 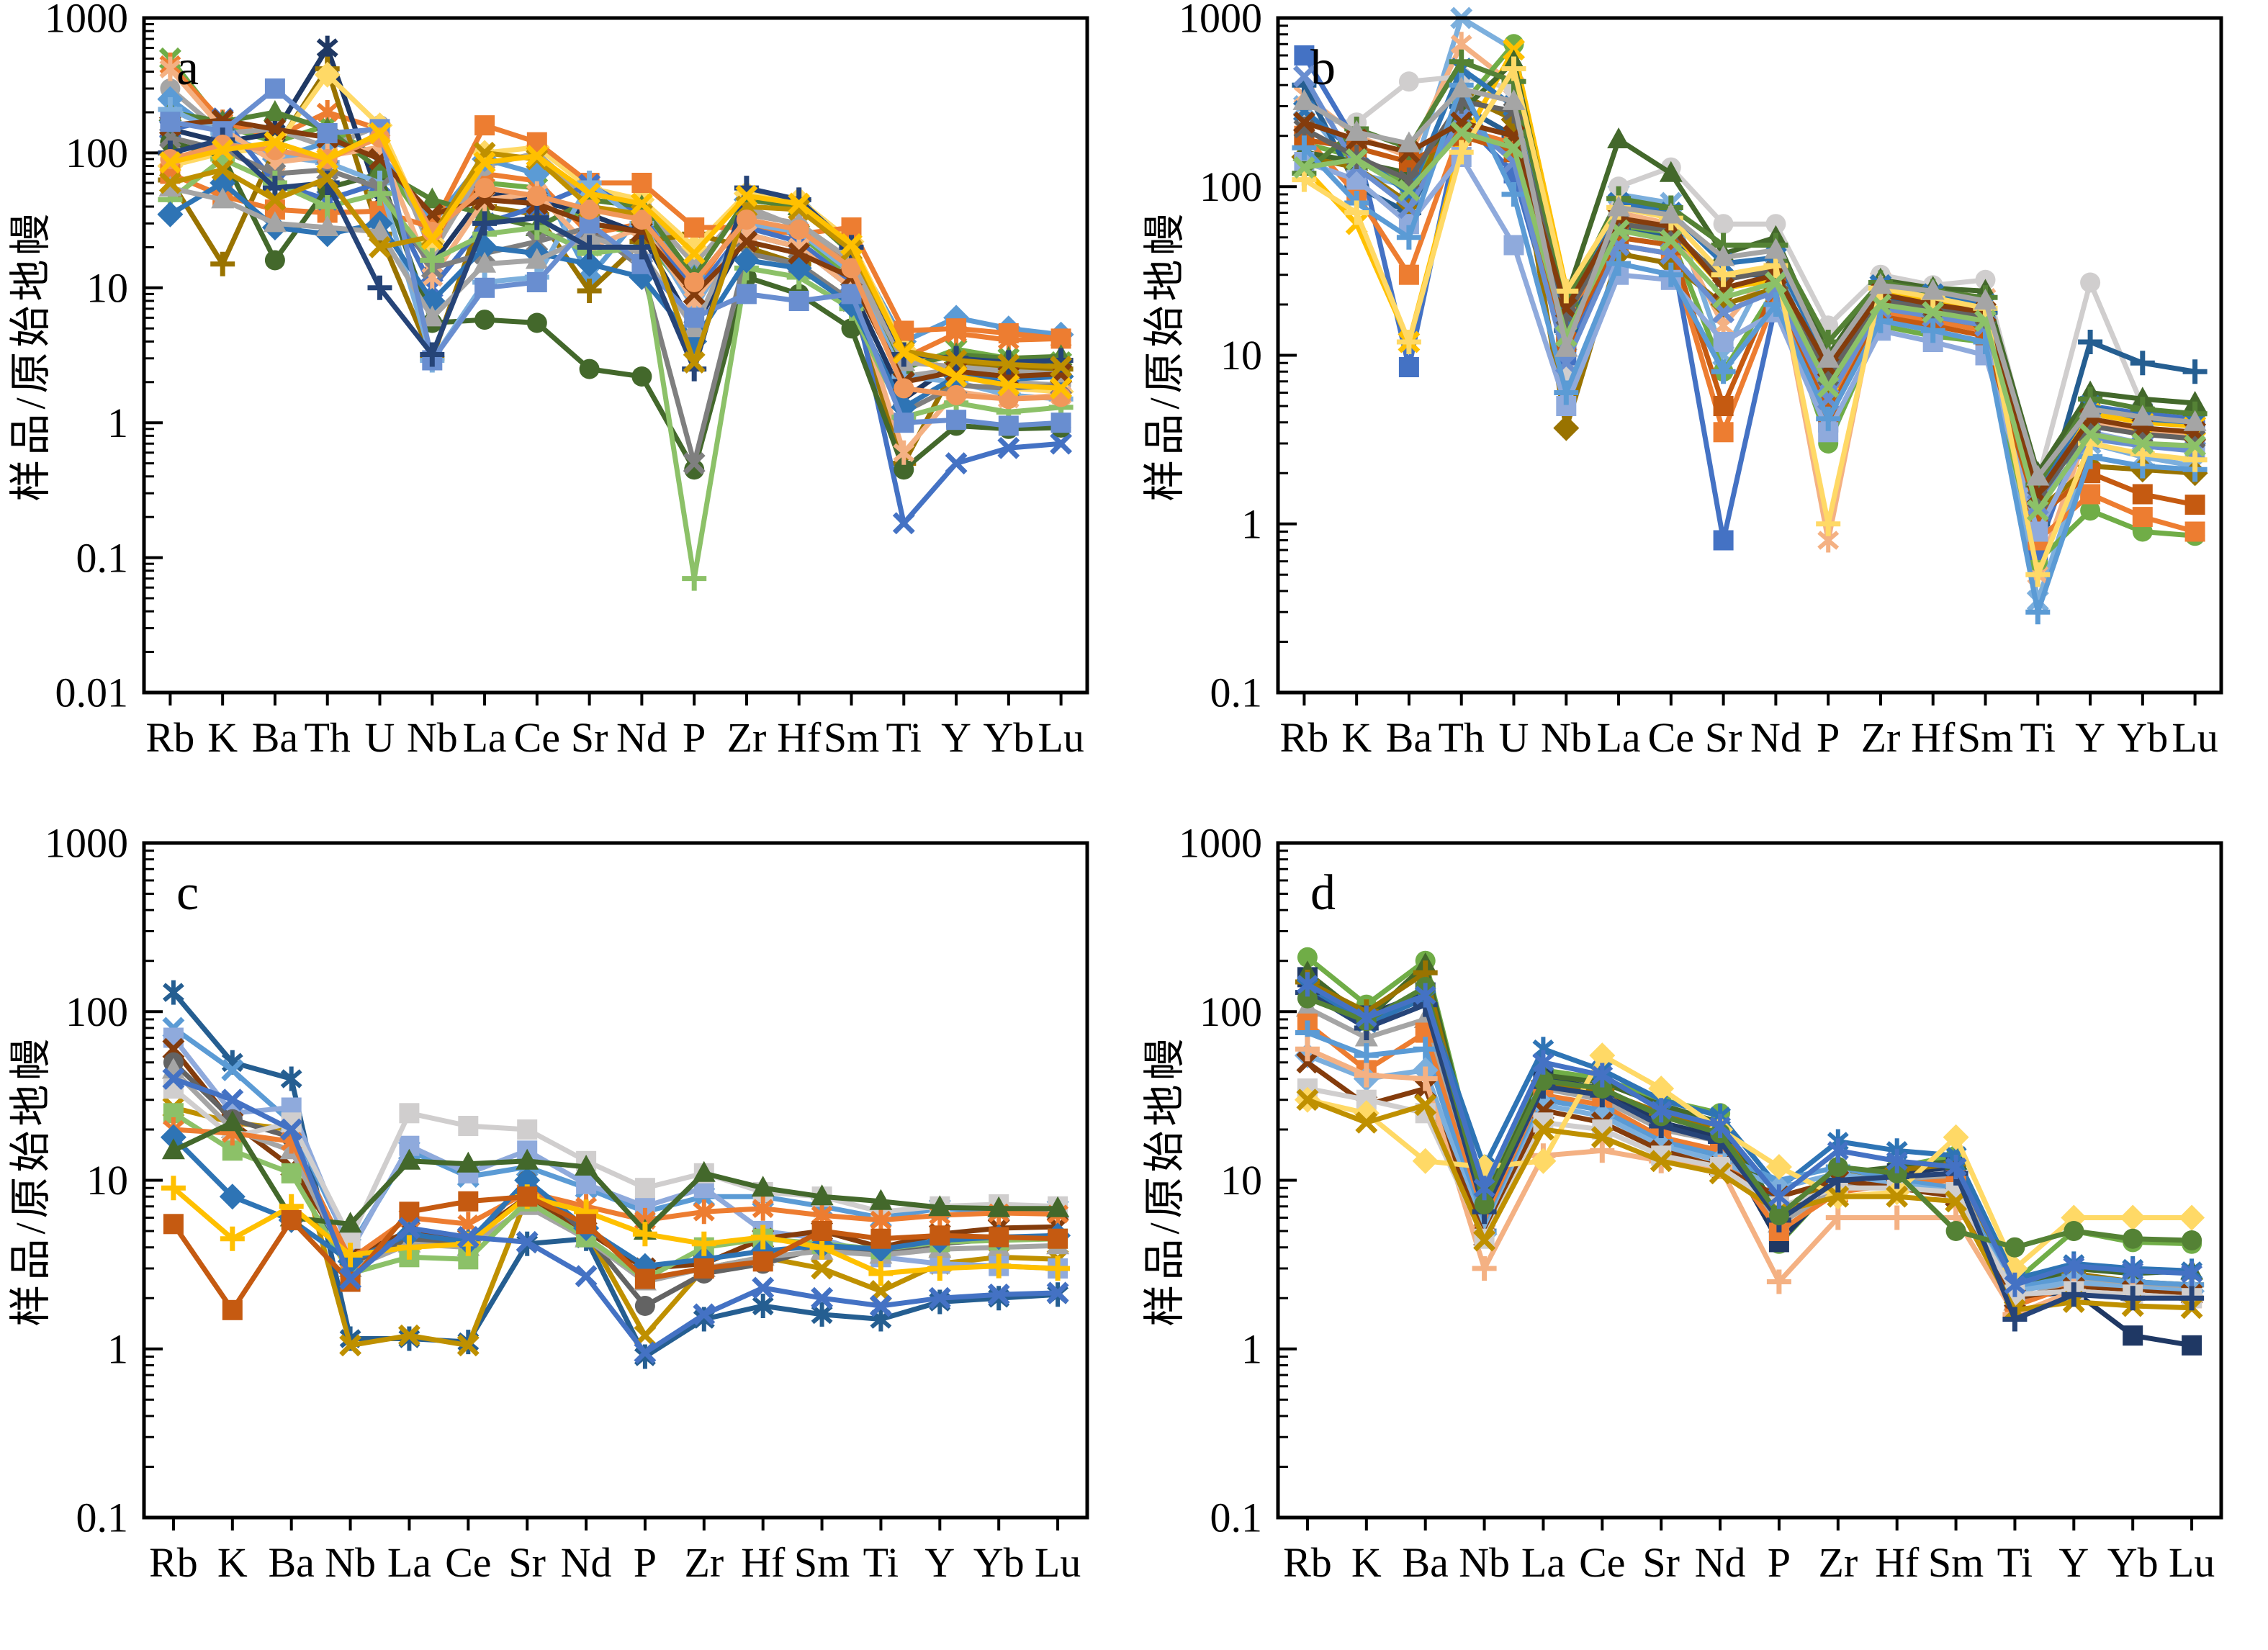 I want to click on y-axis-title: 样品/原始地幔, so click(x=30, y=355).